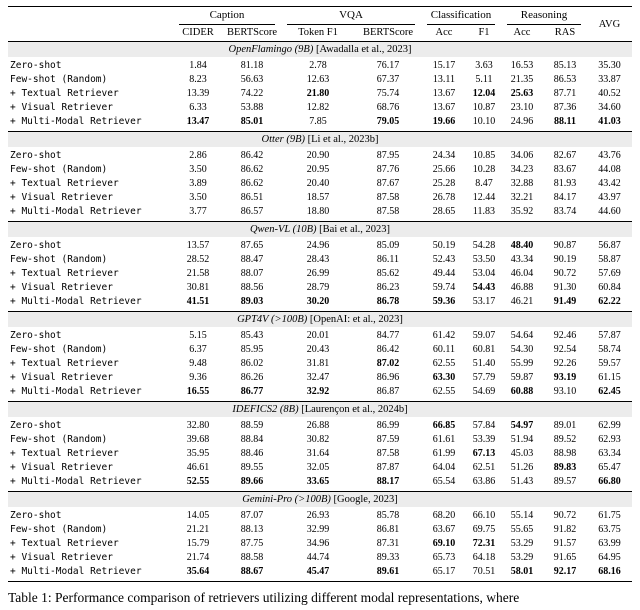  Describe the element at coordinates (444, 211) in the screenshot. I see `metric-value: 28.65` at that location.